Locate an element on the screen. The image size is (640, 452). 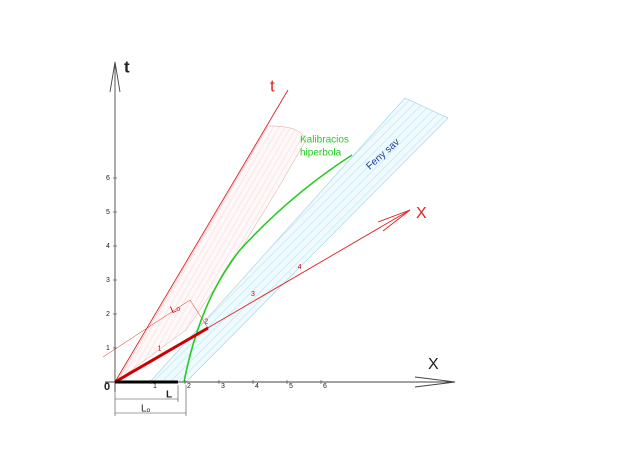
x-prime-tick-label: 4 is located at coordinates (300, 267).